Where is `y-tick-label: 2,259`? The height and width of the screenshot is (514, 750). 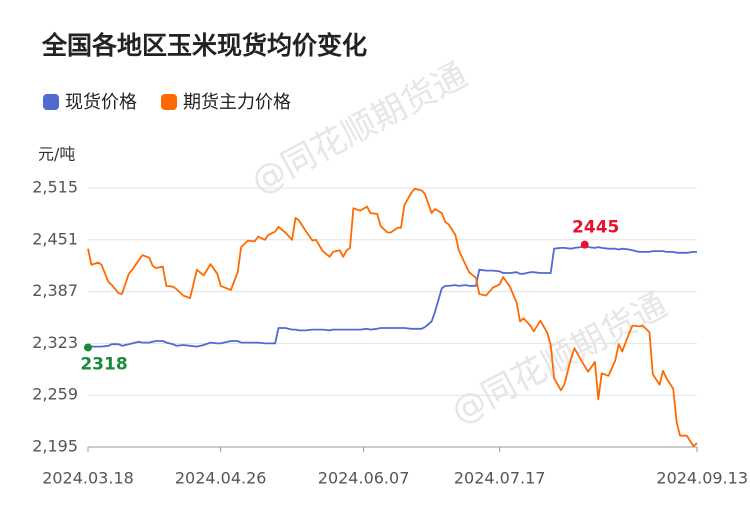 y-tick-label: 2,259 is located at coordinates (55, 394).